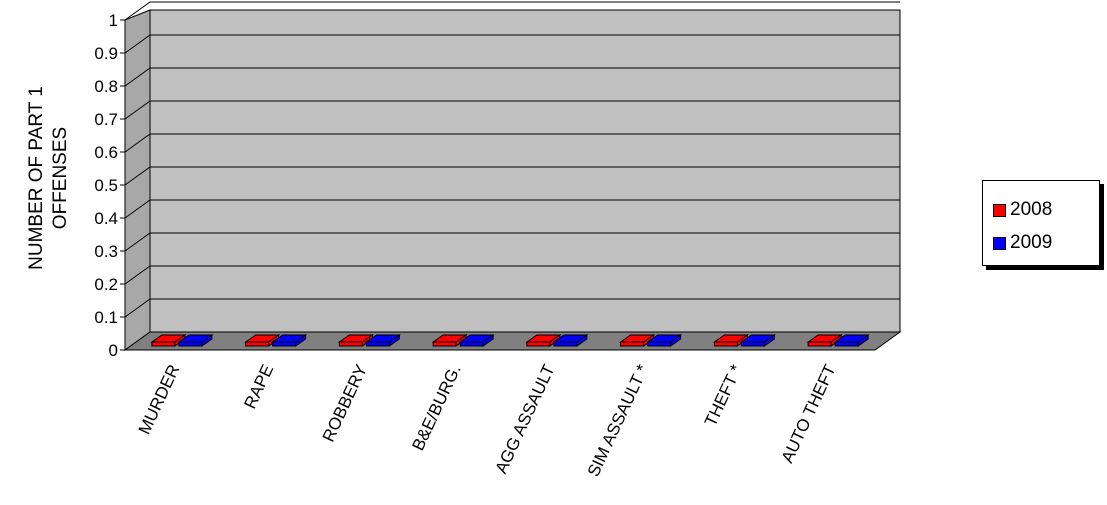 The image size is (1107, 505). Describe the element at coordinates (345, 403) in the screenshot. I see `x-category-label: ROBBERY` at that location.